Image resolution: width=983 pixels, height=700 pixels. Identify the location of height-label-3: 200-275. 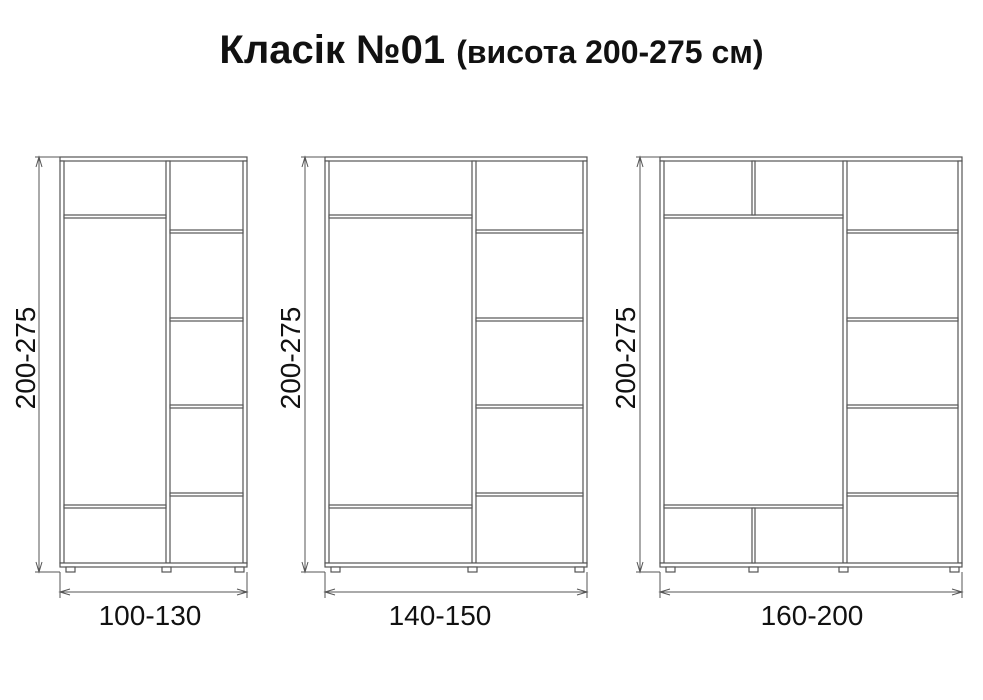
(625, 358).